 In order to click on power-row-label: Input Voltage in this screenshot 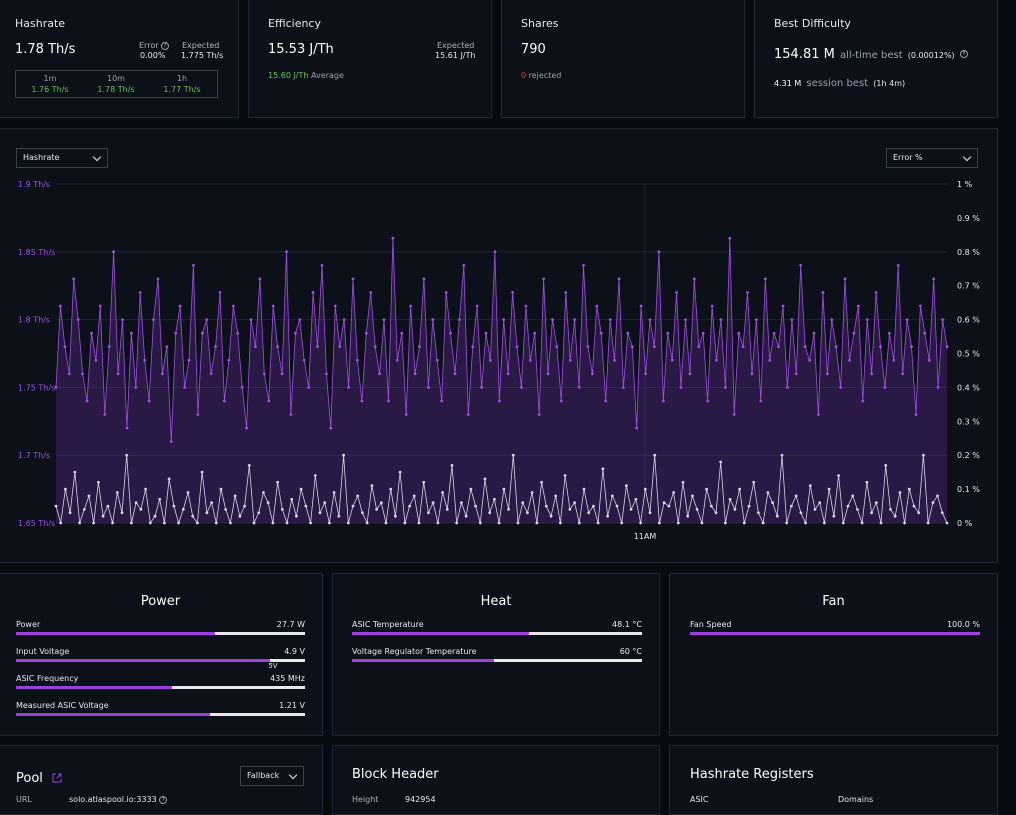, I will do `click(43, 651)`.